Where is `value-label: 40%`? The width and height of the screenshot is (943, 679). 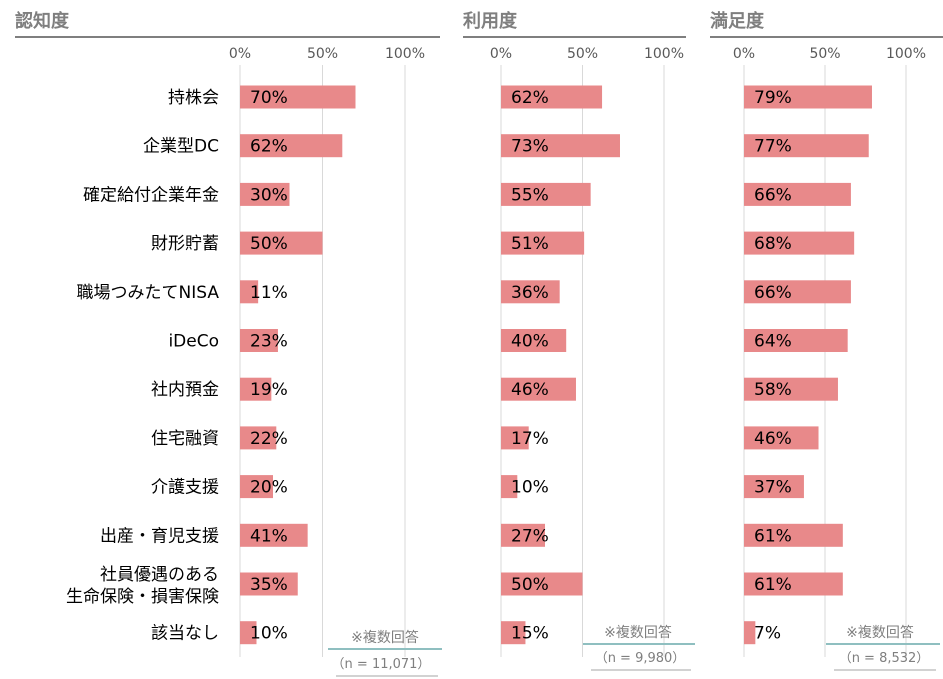
value-label: 40% is located at coordinates (530, 342).